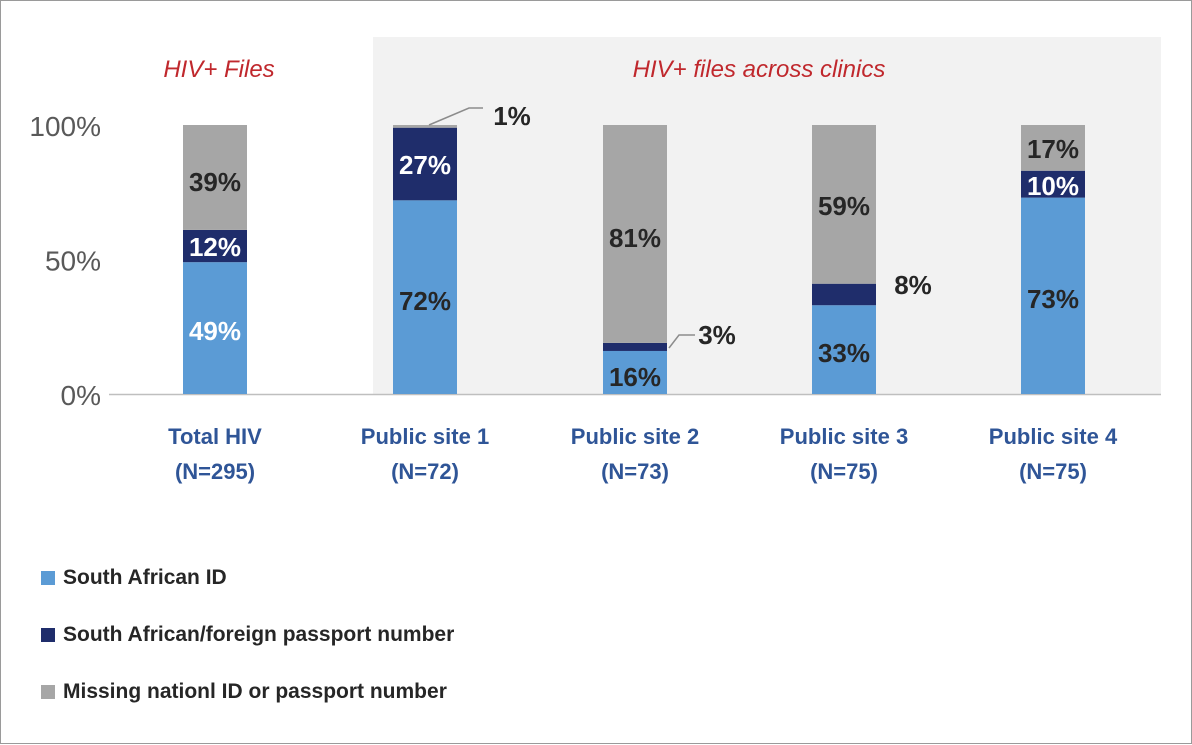  Describe the element at coordinates (81, 395) in the screenshot. I see `y-tick-label: 0%` at that location.